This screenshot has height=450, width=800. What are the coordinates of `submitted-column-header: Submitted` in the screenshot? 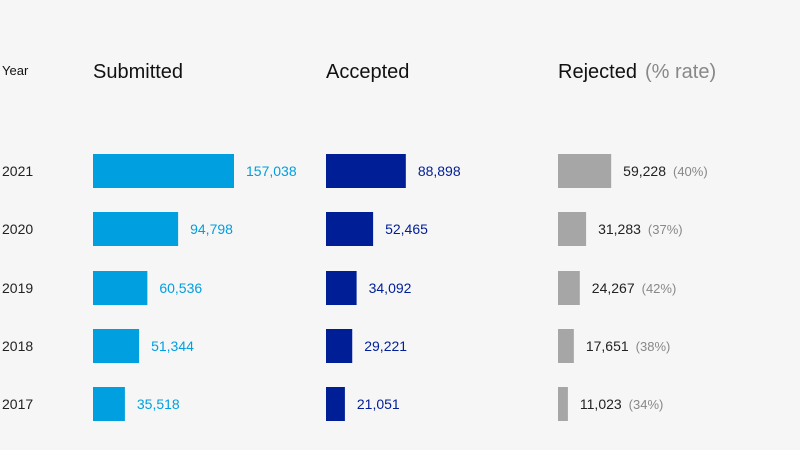 It's located at (138, 72).